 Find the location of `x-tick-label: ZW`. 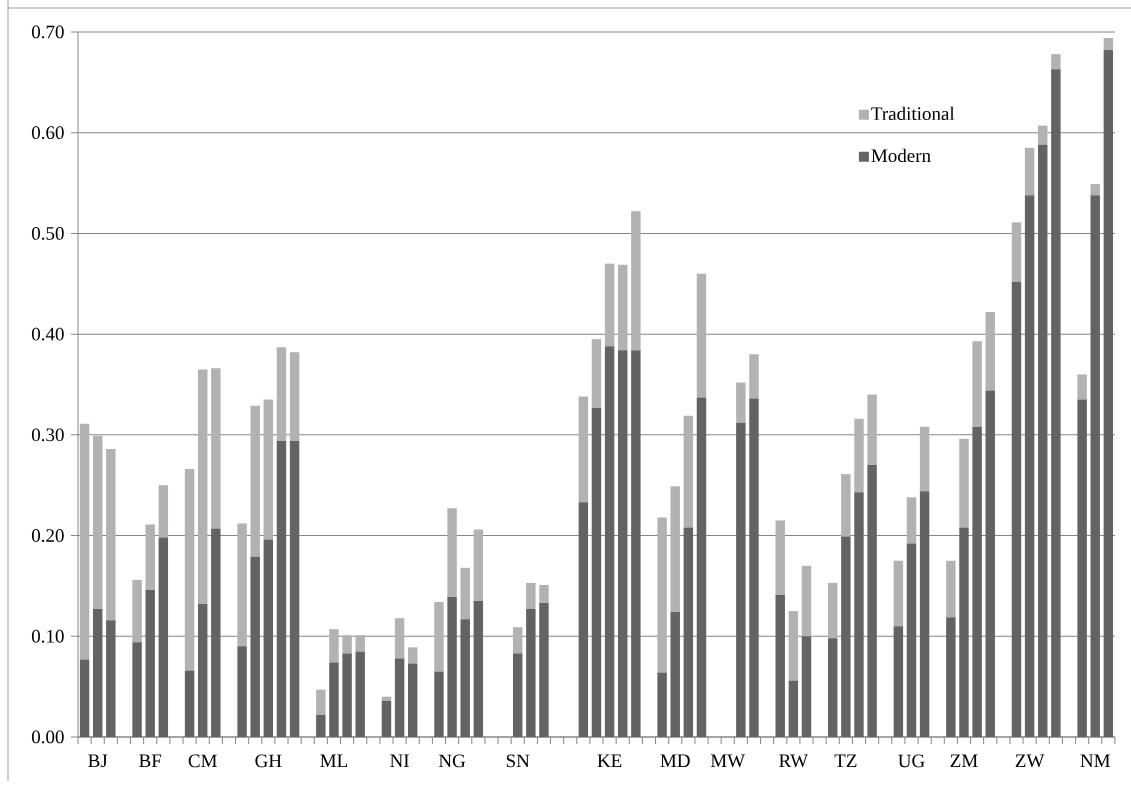

x-tick-label: ZW is located at coordinates (1030, 761).